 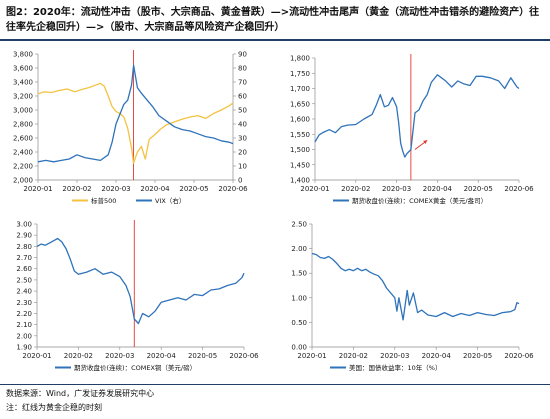 I want to click on y-tick-label: 2.20, so click(x=24, y=314).